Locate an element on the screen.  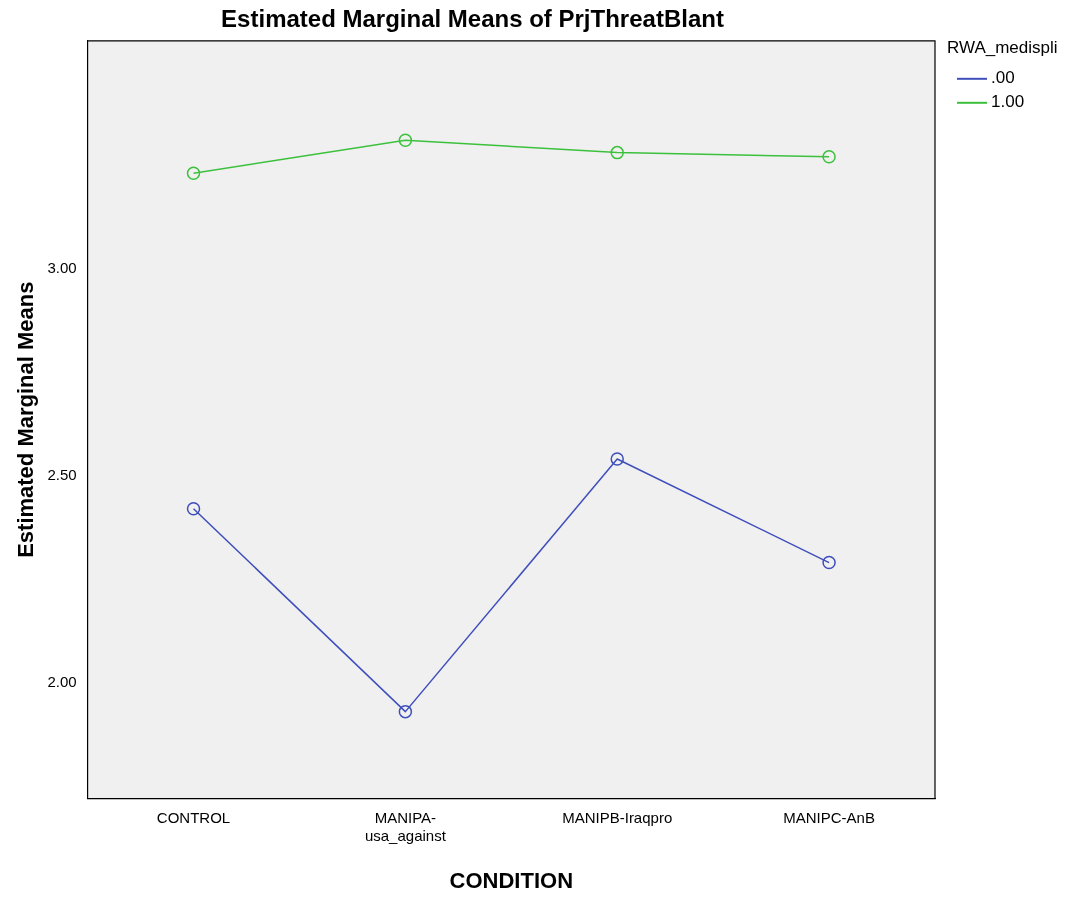
x-tick-label: MANIPB-Iraqpro is located at coordinates (617, 817).